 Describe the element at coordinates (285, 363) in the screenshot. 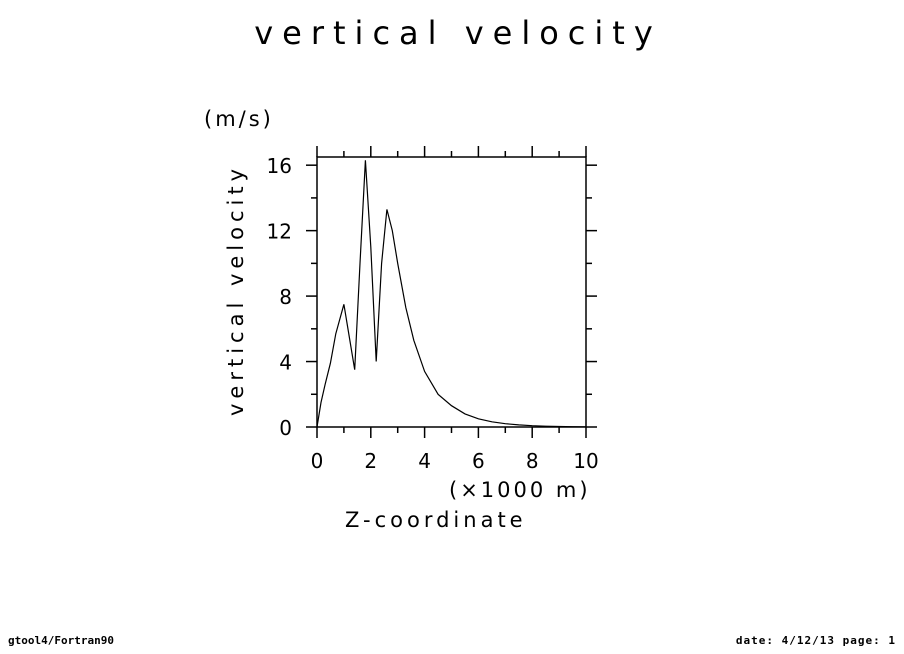

I see `y-tick-label: 4` at that location.